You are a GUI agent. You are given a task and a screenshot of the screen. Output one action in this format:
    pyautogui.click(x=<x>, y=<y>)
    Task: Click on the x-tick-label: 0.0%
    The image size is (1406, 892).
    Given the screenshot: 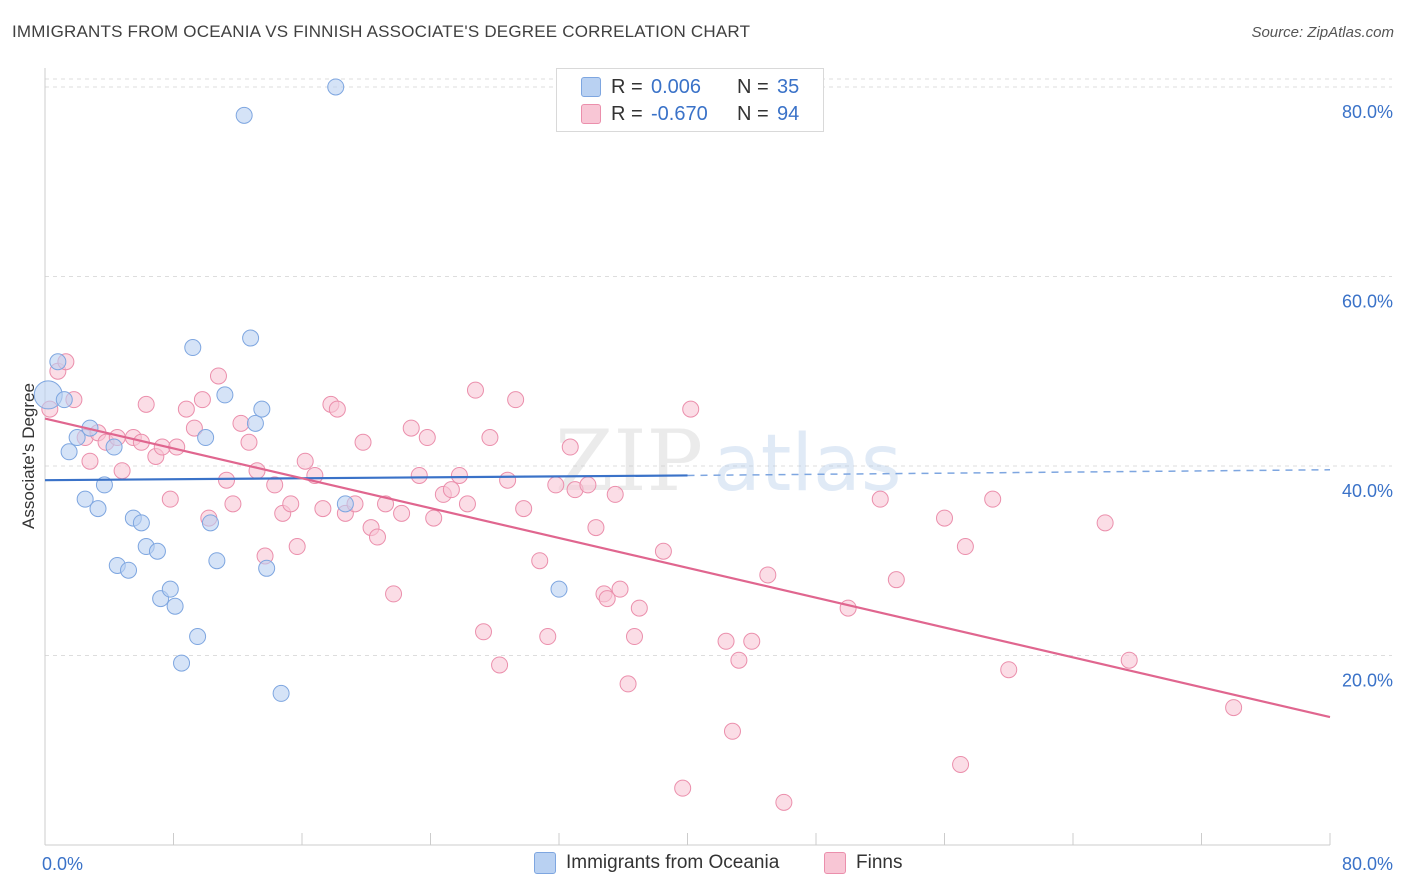 What is the action you would take?
    pyautogui.click(x=62, y=864)
    